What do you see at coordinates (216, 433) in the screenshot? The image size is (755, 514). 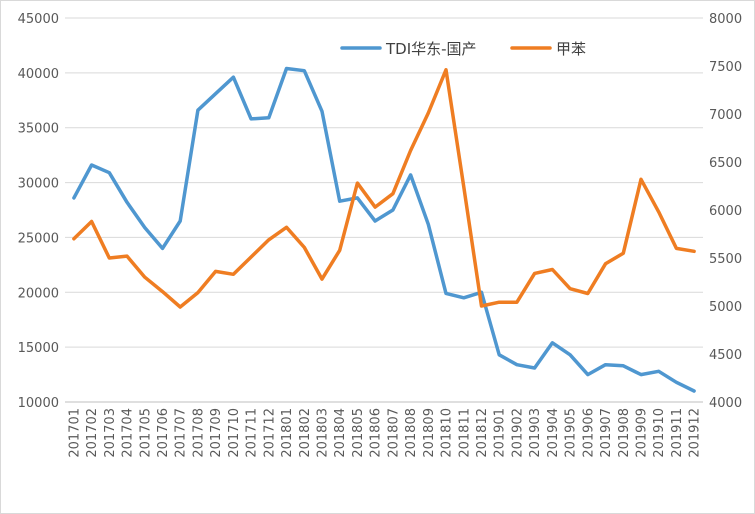 I see `x-axis-tick-label: 201709` at bounding box center [216, 433].